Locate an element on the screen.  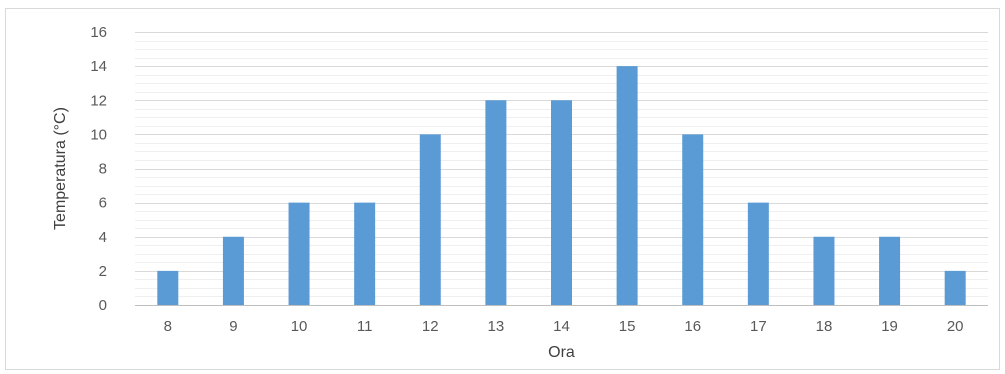
x-tick-label: 17 is located at coordinates (758, 326).